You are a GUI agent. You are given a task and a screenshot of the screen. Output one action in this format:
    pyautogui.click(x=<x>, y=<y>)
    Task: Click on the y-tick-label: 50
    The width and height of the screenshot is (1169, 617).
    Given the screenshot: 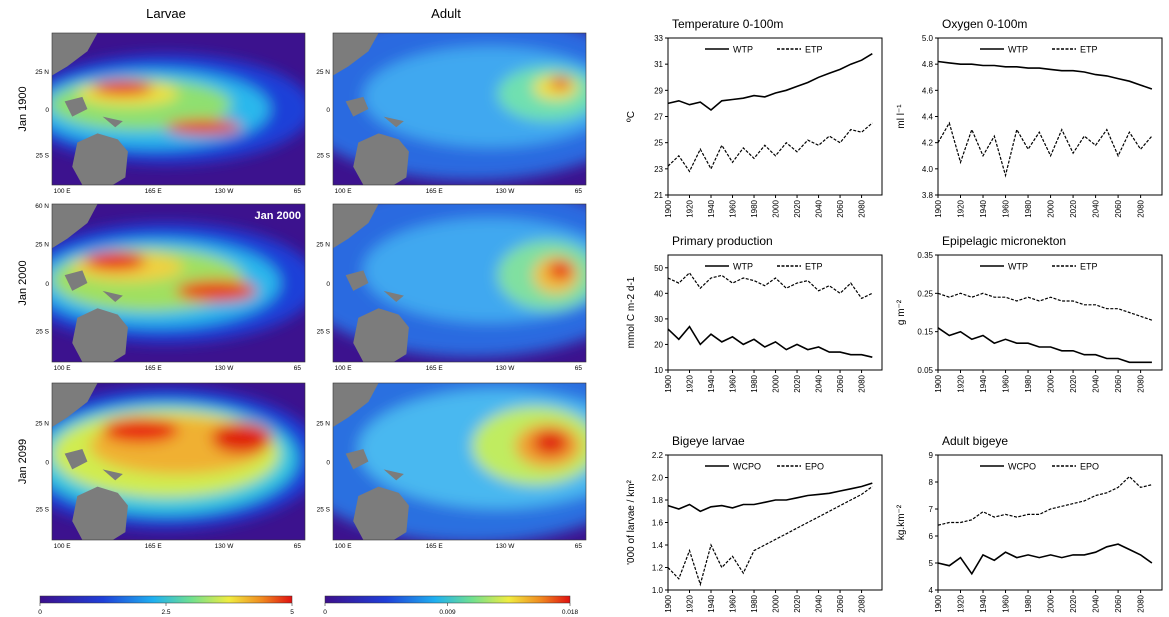 What is the action you would take?
    pyautogui.click(x=658, y=268)
    